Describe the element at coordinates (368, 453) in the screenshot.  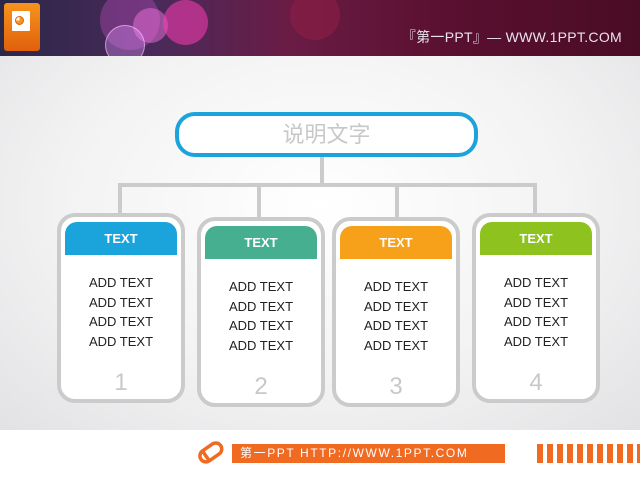
I see `footer-url-bar: 第一PPT HTTP://WWW.1PPT.COM` at that location.